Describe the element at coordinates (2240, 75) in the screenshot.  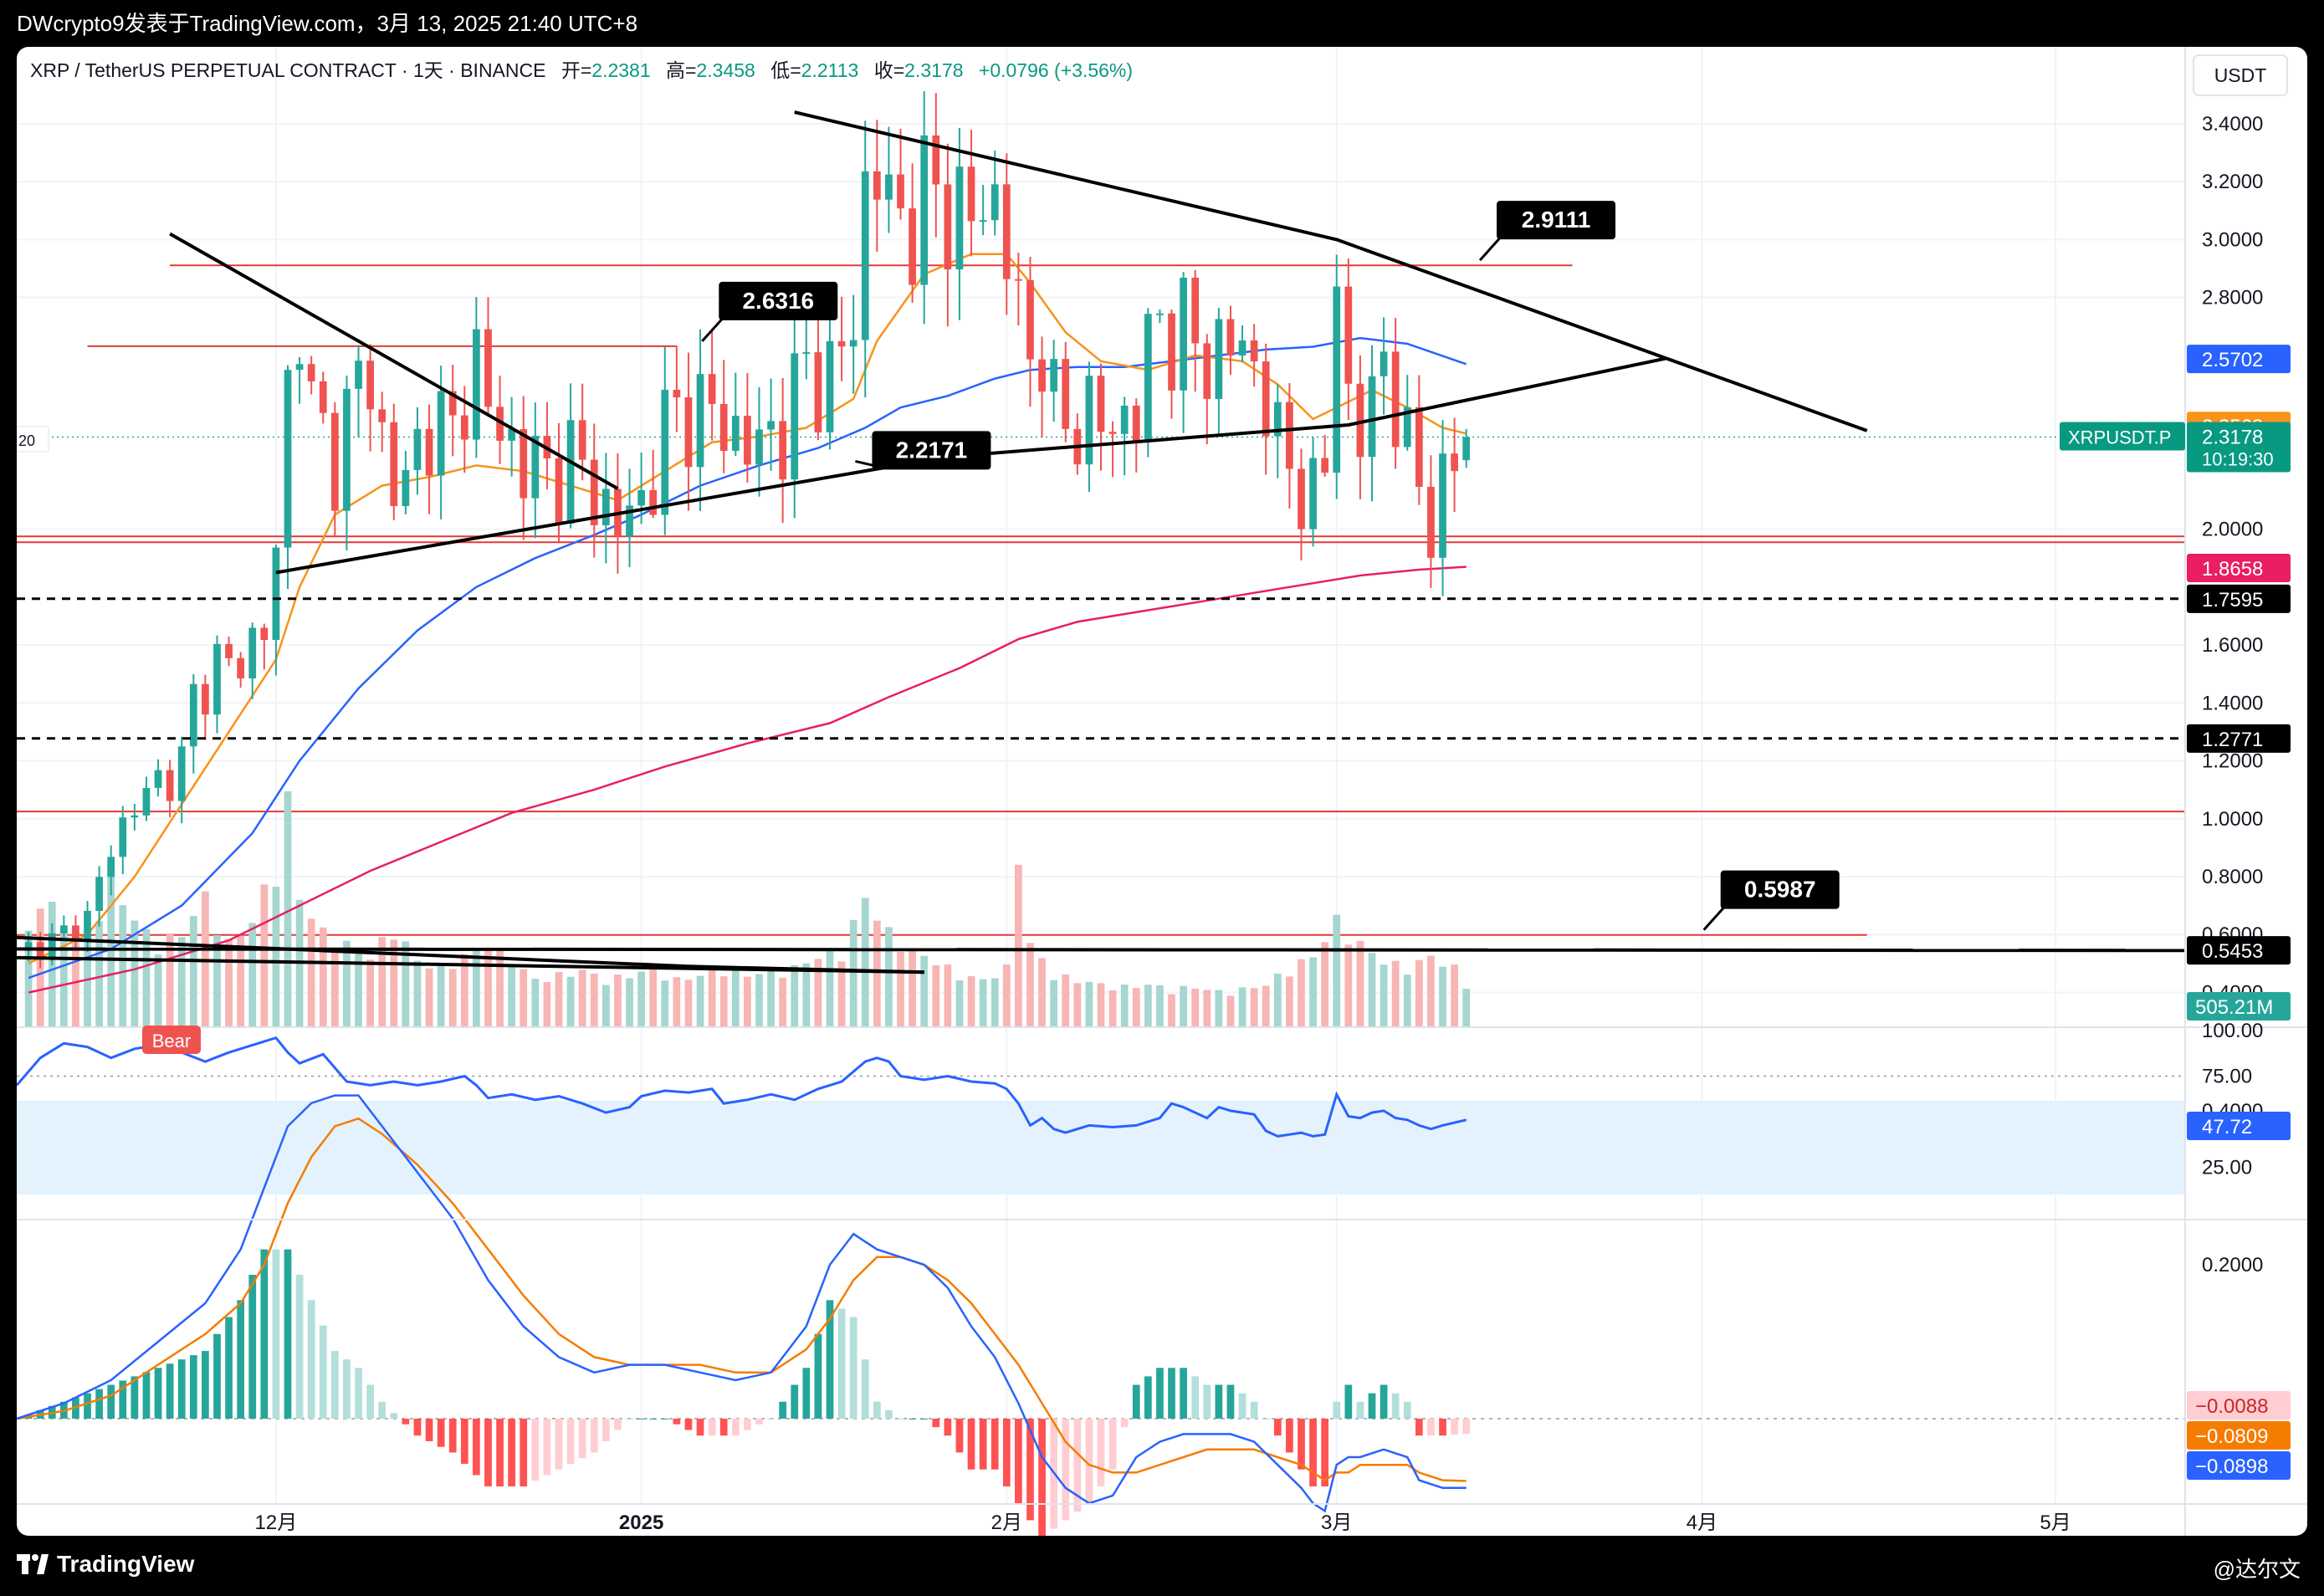
I see `currency-button` at that location.